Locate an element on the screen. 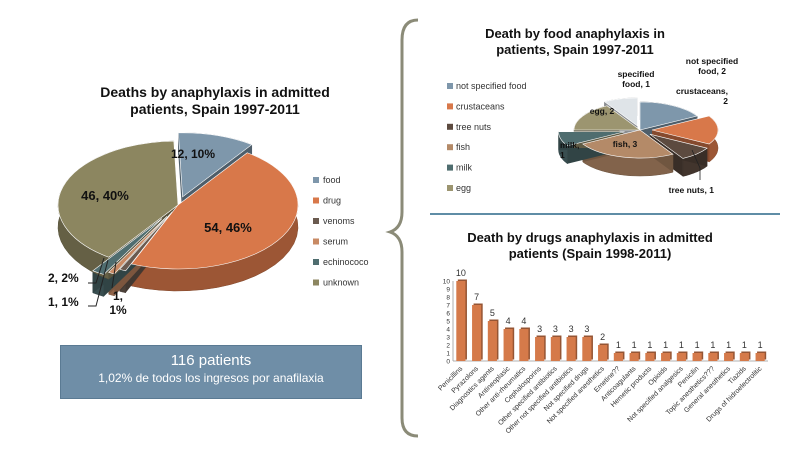  pie2-legend-label-fish: fish is located at coordinates (463, 147).